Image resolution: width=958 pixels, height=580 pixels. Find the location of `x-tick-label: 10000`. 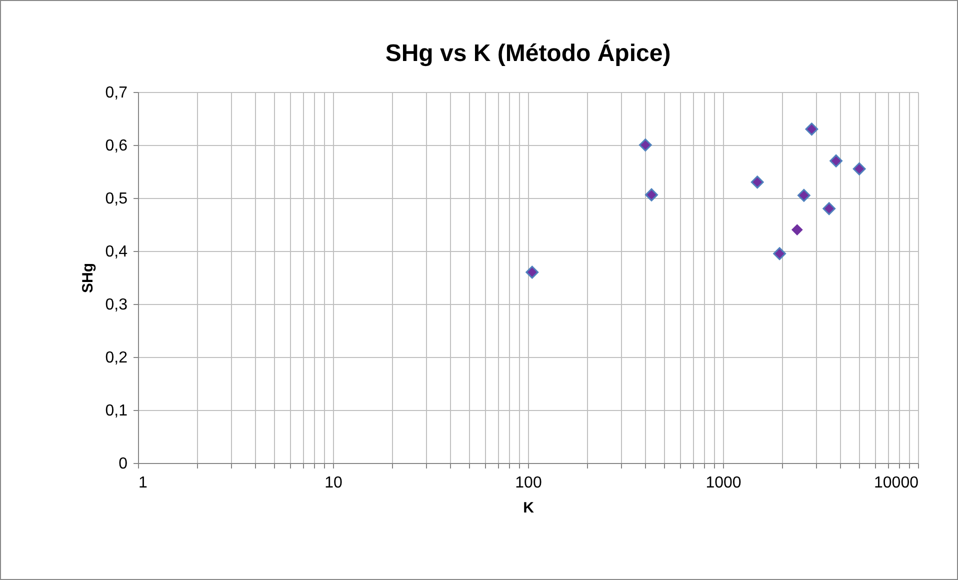

x-tick-label: 10000 is located at coordinates (896, 483).